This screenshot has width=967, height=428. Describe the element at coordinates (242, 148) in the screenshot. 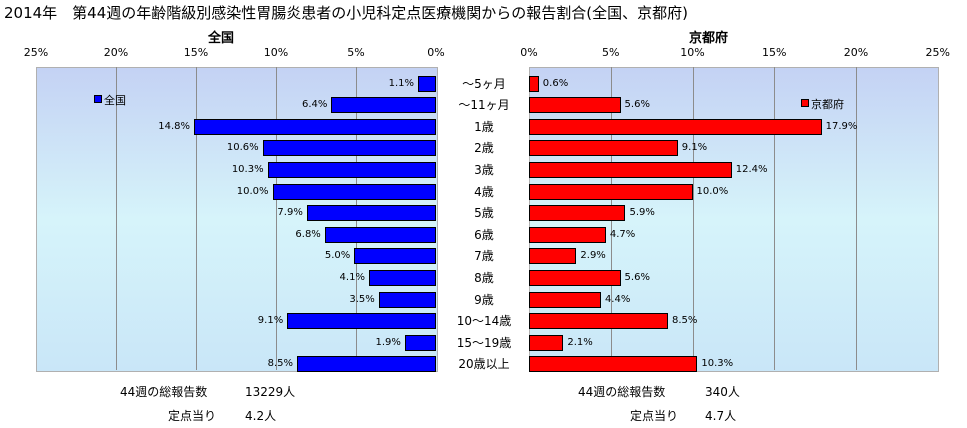

I see `left-value-label: 10.6%` at that location.